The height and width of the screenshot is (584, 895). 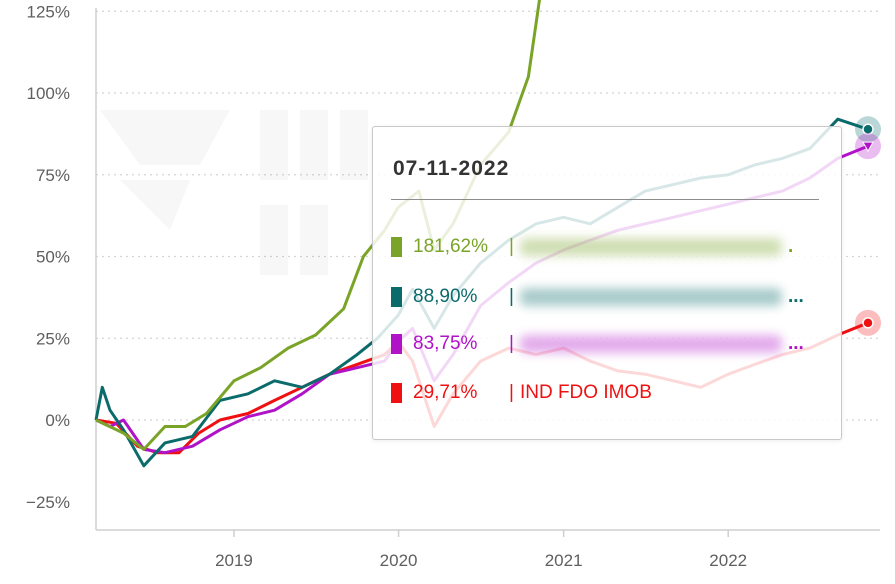 I want to click on y-tick-label: −25%, so click(x=48, y=502).